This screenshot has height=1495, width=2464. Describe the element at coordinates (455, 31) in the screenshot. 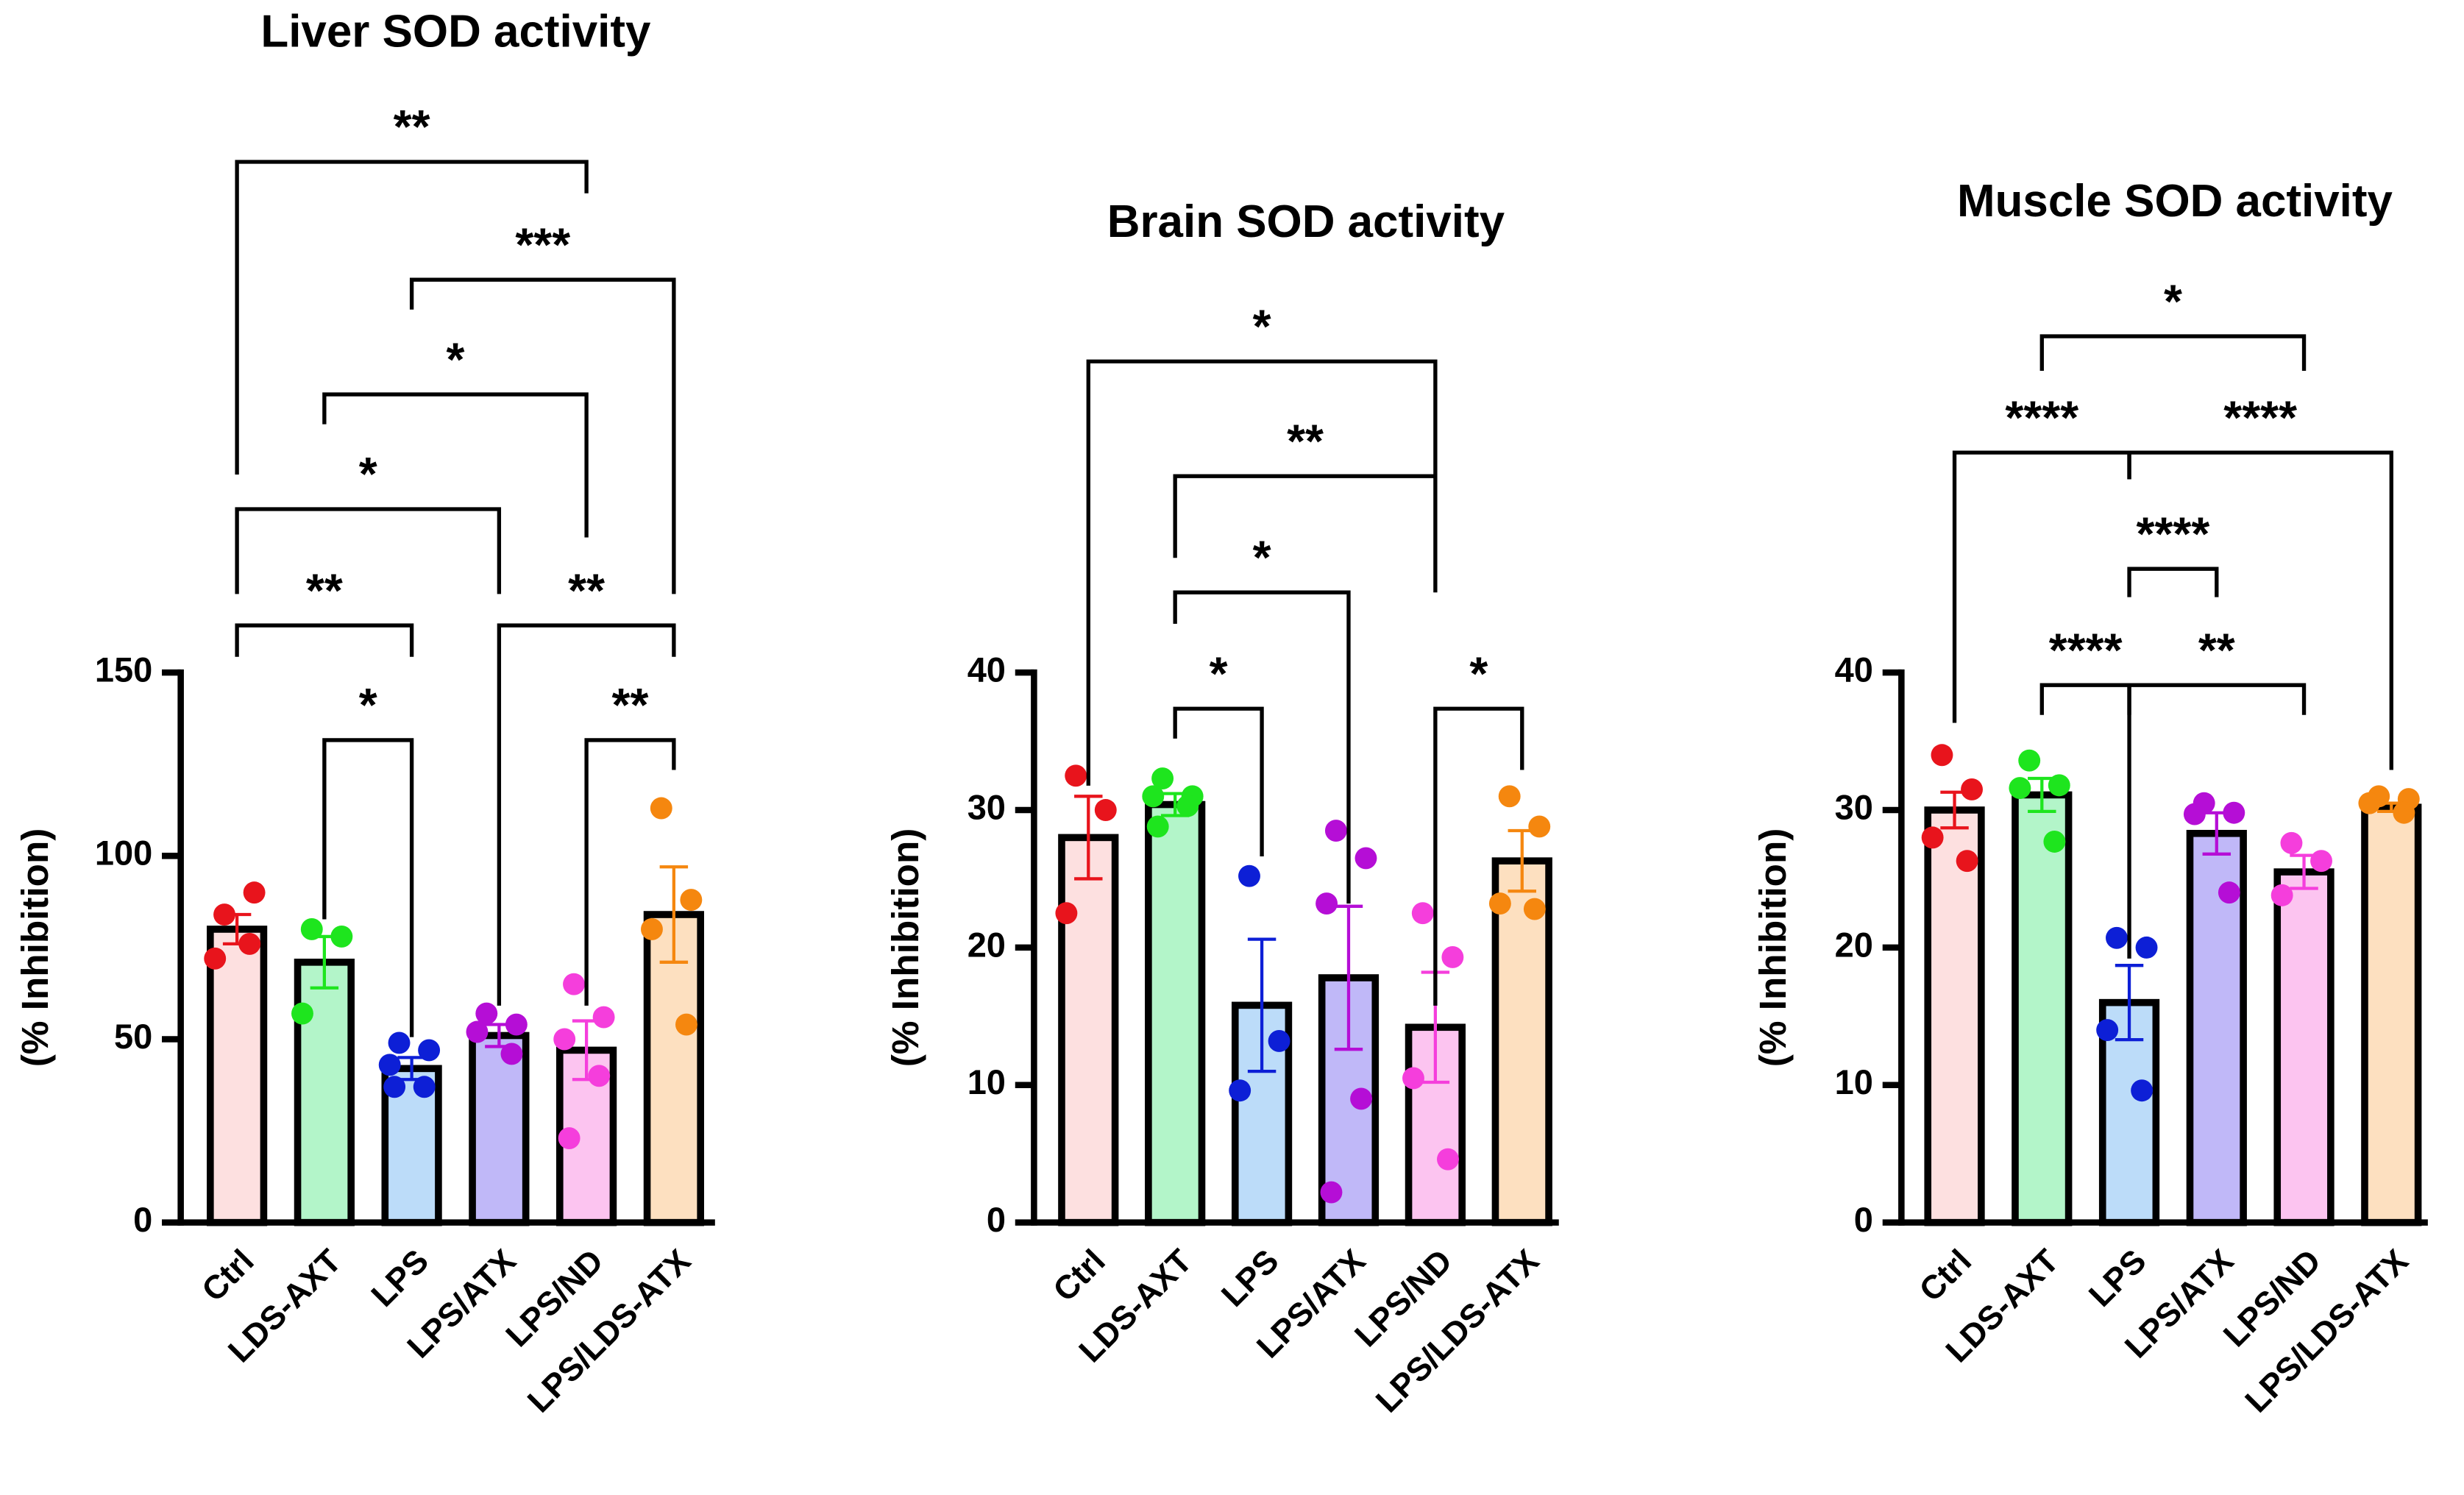

I see `chart-title: Liver SOD activity` at that location.